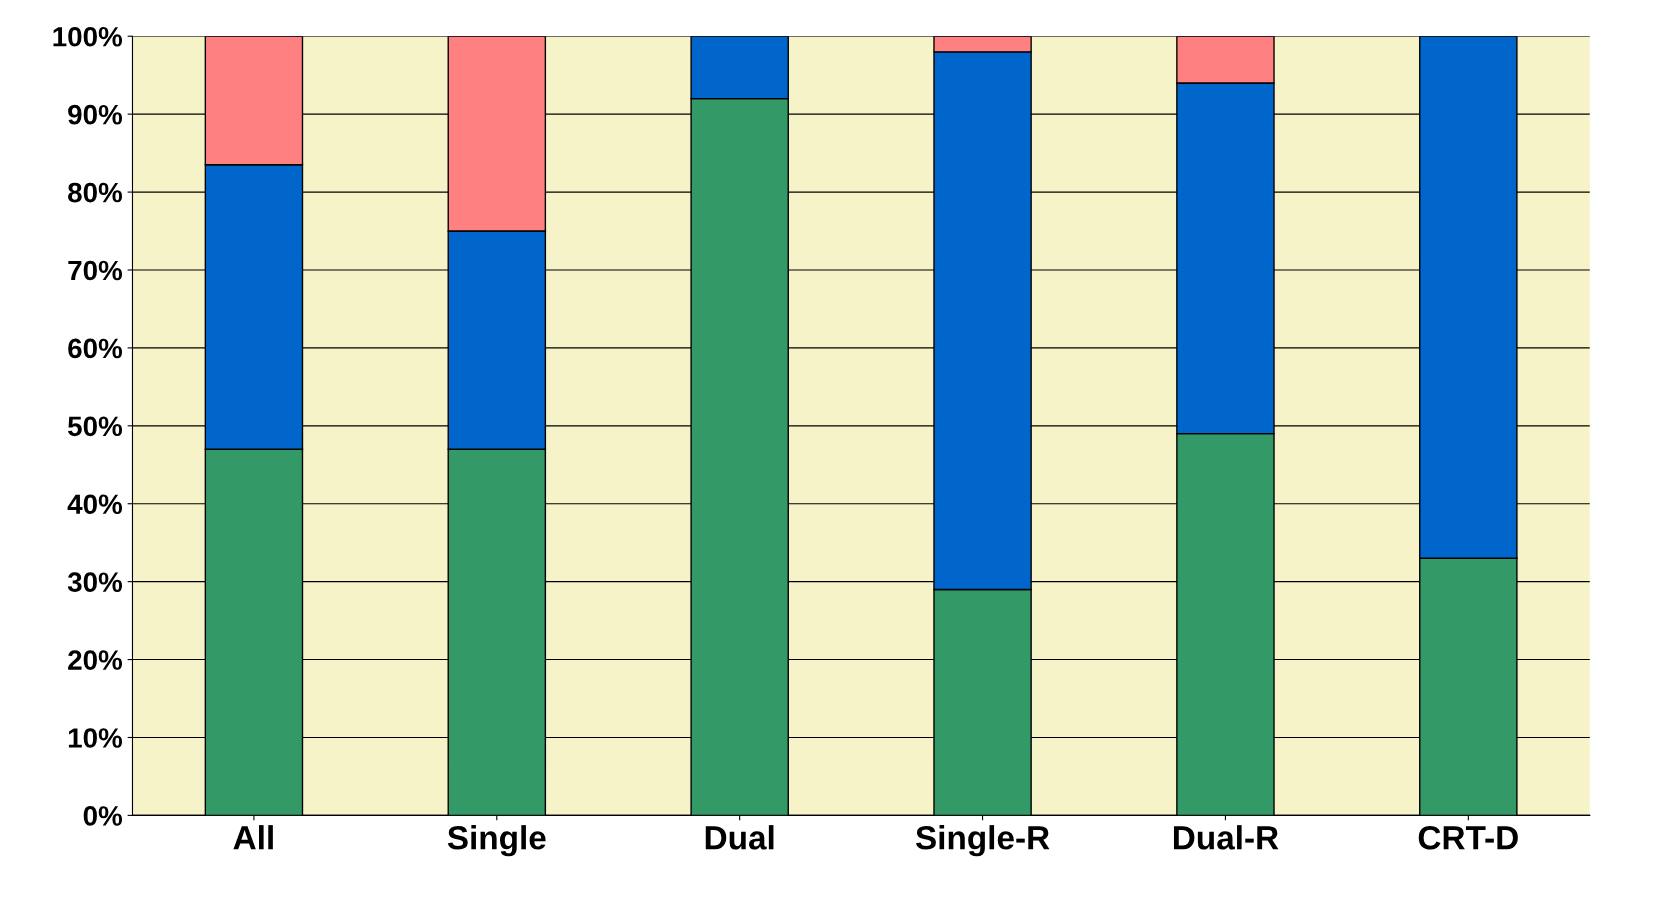  I want to click on y-tick-label: 60%, so click(95, 348).